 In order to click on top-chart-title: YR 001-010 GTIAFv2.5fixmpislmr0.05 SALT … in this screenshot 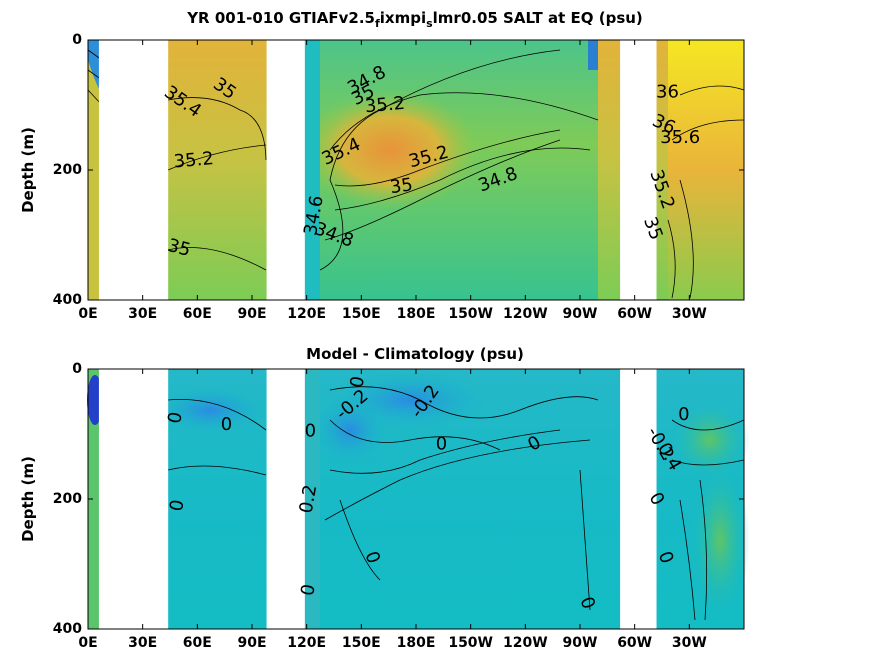, I will do `click(414, 19)`.